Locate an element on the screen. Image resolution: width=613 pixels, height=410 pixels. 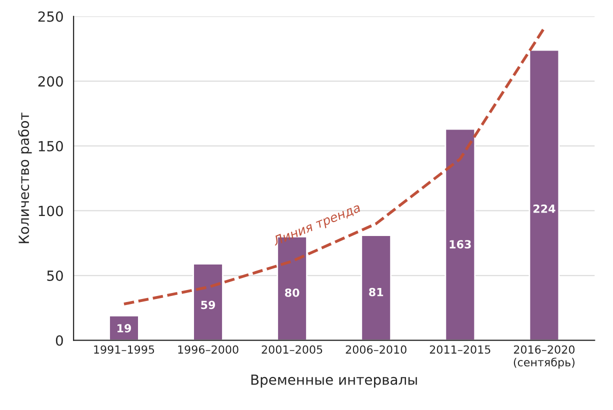
data-label: 224 is located at coordinates (544, 208).